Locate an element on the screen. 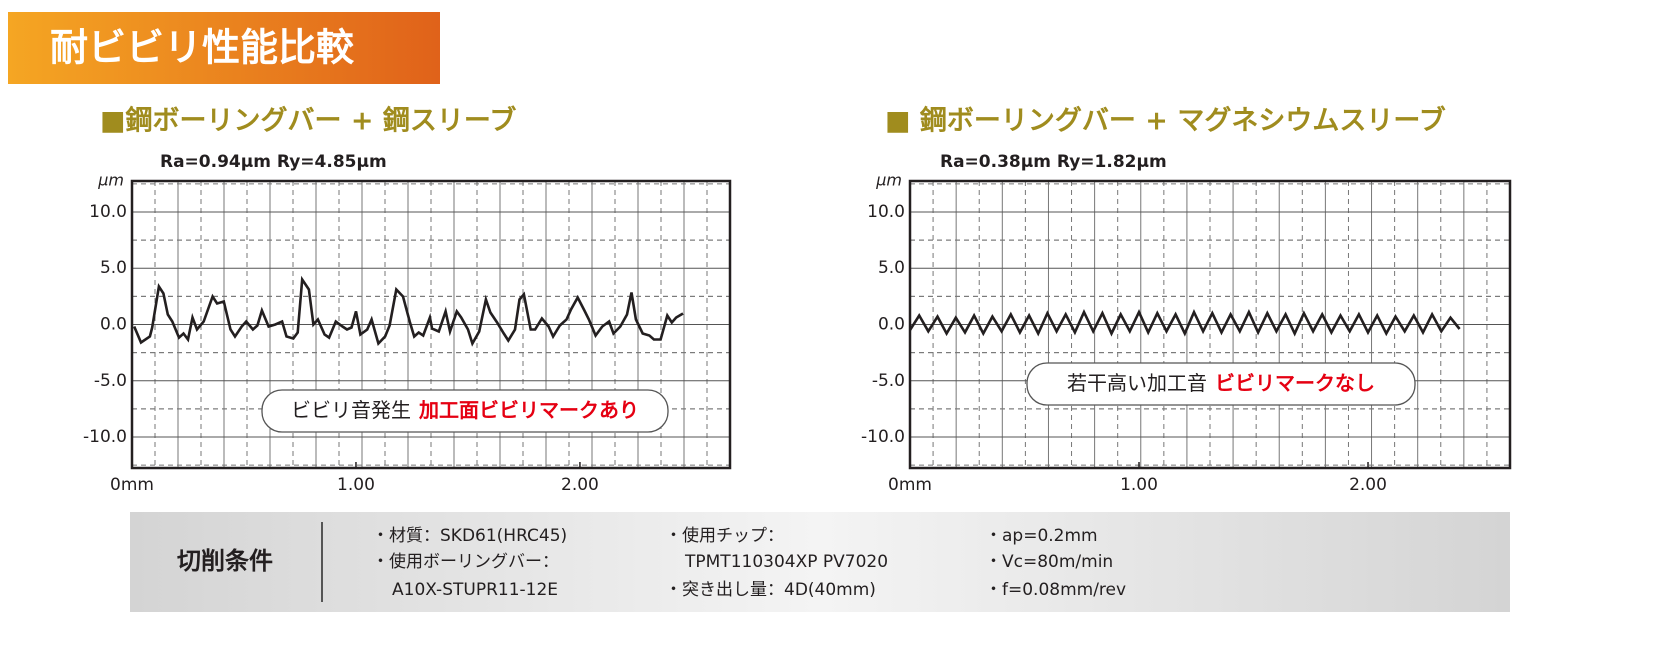  annotation: 若干高い加工音 ビビリマークなし is located at coordinates (1221, 383).